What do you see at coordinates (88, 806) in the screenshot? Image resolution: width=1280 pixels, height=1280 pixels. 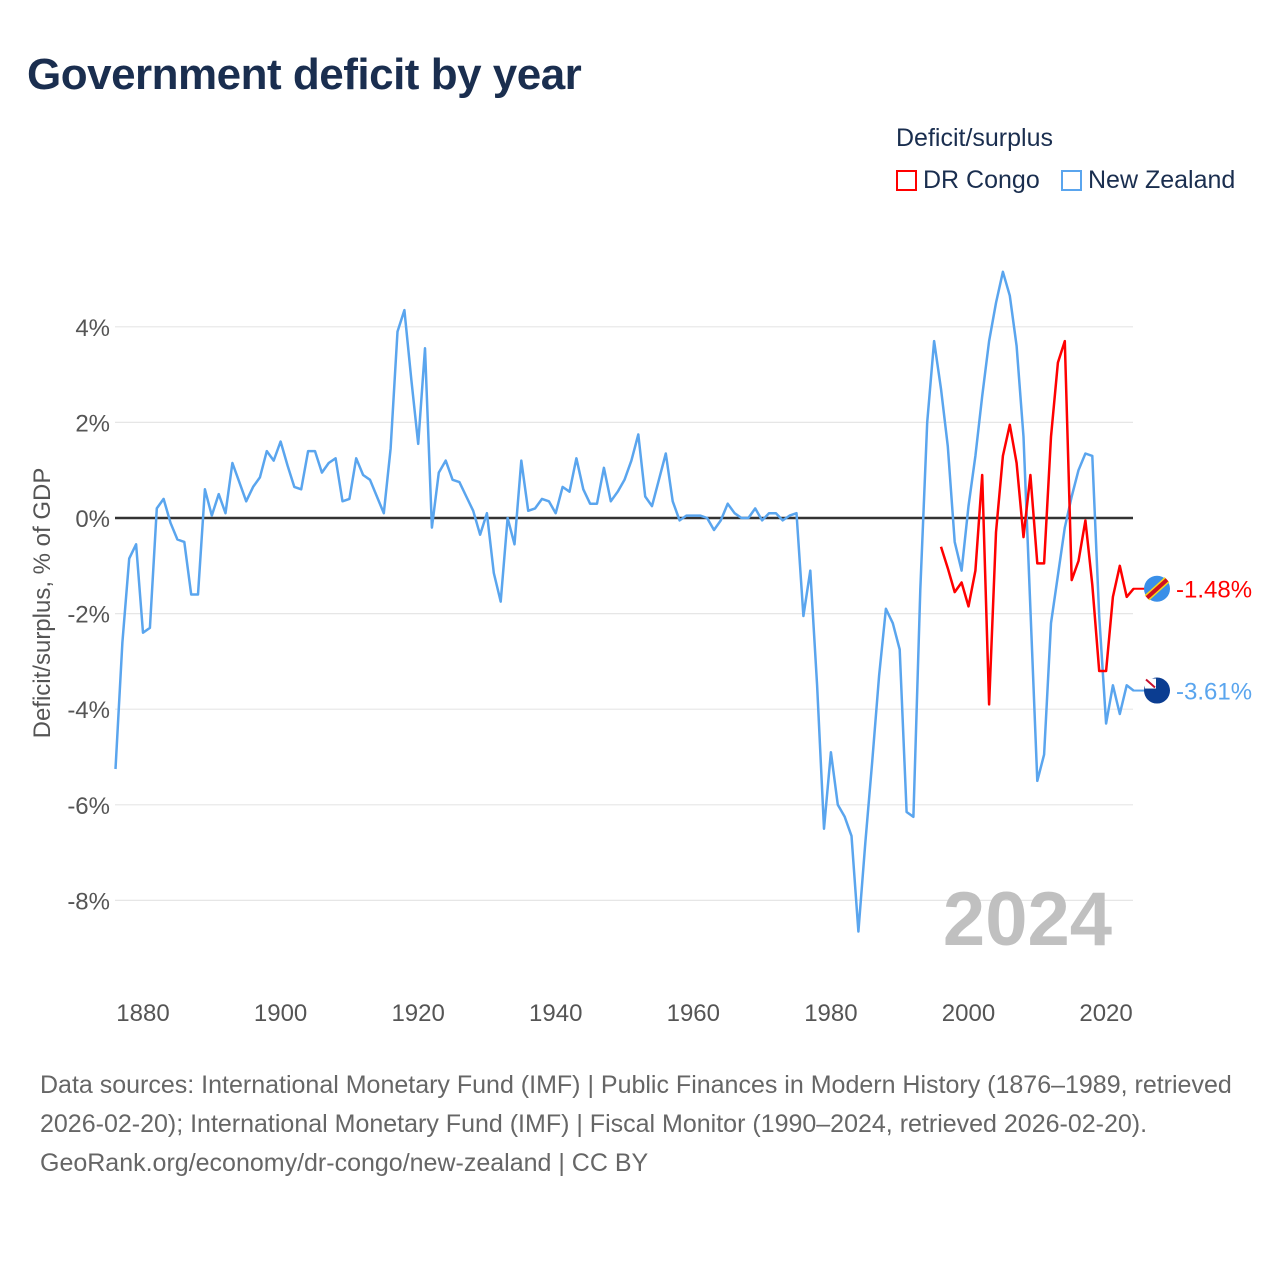 I see `y-tick-label: -6%` at bounding box center [88, 806].